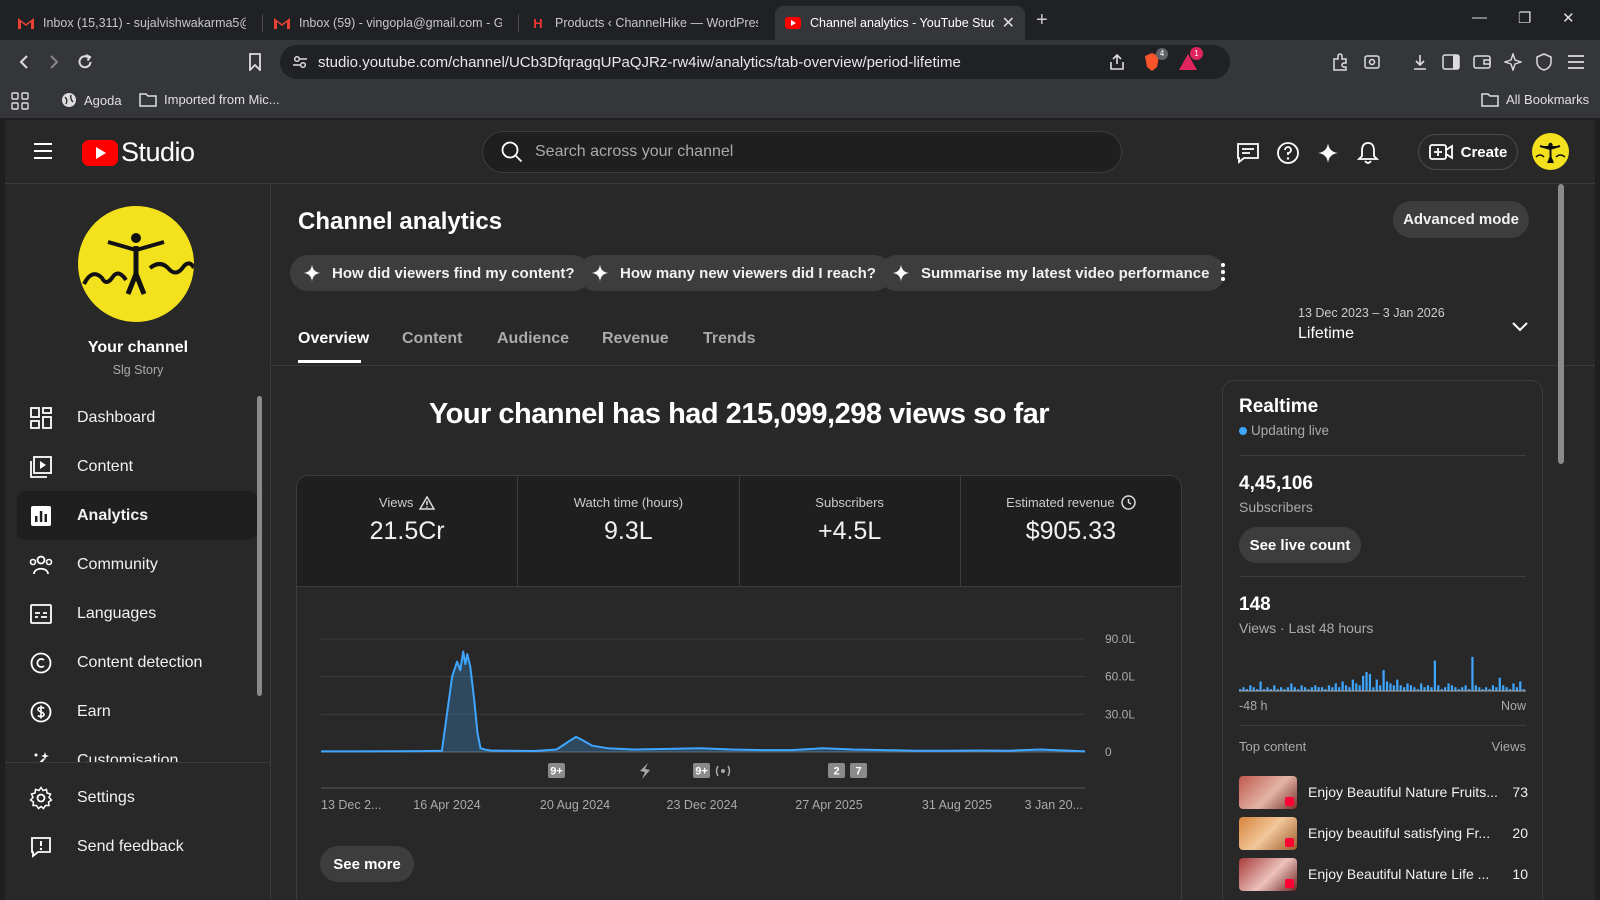  What do you see at coordinates (1561, 324) in the screenshot?
I see `main-scrollbar` at bounding box center [1561, 324].